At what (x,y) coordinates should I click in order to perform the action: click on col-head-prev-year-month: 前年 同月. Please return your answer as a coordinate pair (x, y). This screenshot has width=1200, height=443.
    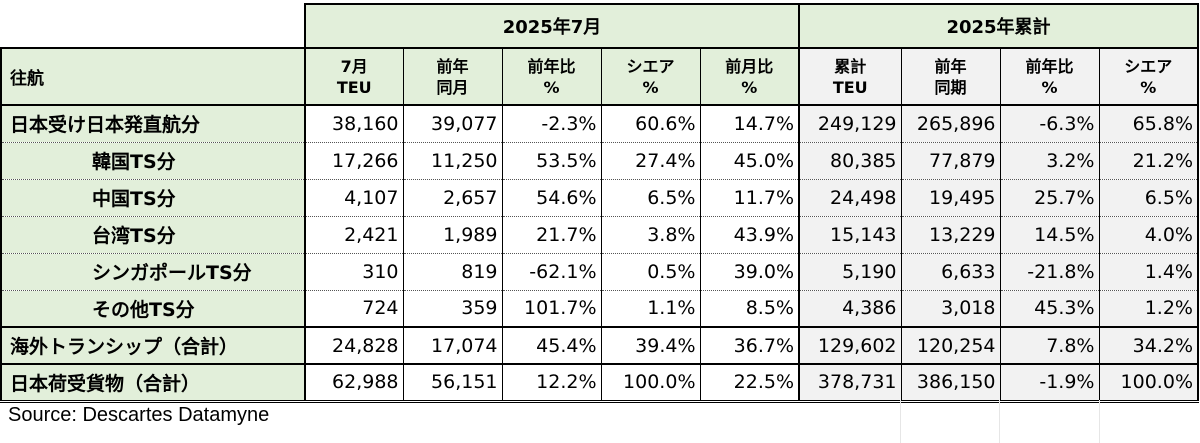
    Looking at the image, I should click on (452, 76).